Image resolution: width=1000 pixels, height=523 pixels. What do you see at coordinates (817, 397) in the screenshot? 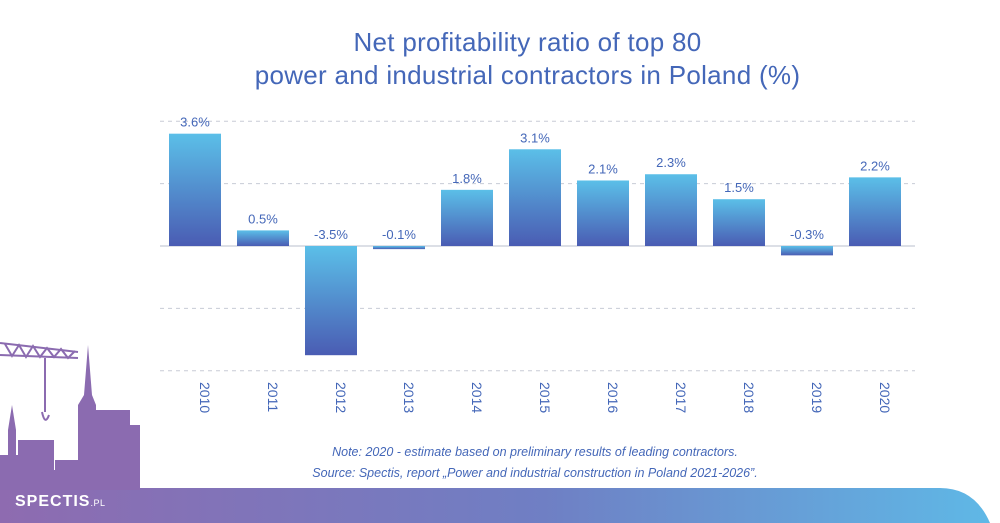
I see `x-tick-2019: 2019` at bounding box center [817, 397].